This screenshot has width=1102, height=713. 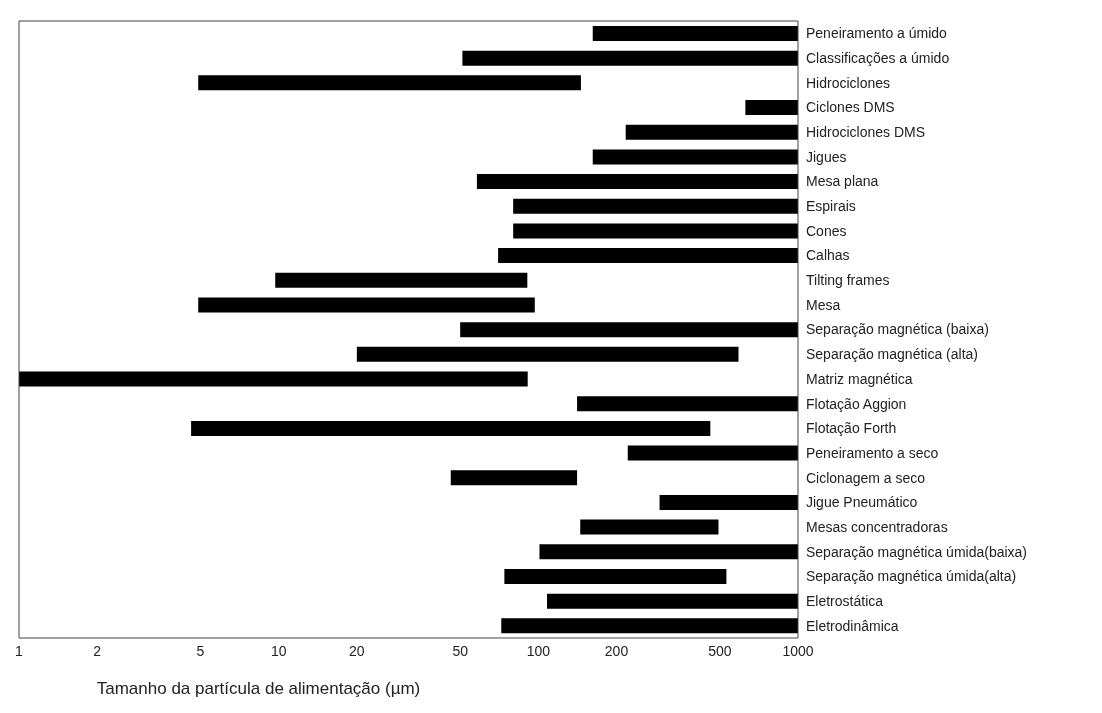 I want to click on y-tick-label: Ciclones DMS, so click(x=850, y=107).